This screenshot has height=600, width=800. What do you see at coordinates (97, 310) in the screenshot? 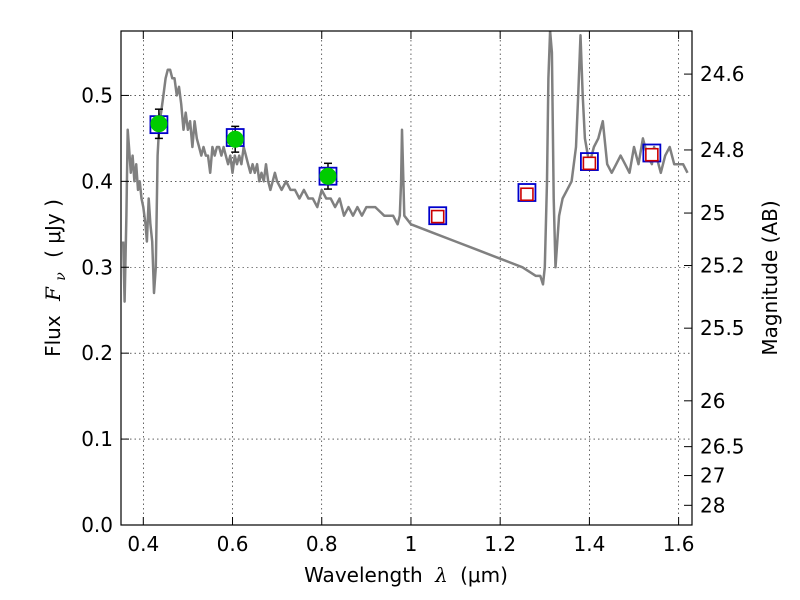
I see `y-tick-labels: 0.0 0.1 0.2 0.3 0.4 0.5` at bounding box center [97, 310].